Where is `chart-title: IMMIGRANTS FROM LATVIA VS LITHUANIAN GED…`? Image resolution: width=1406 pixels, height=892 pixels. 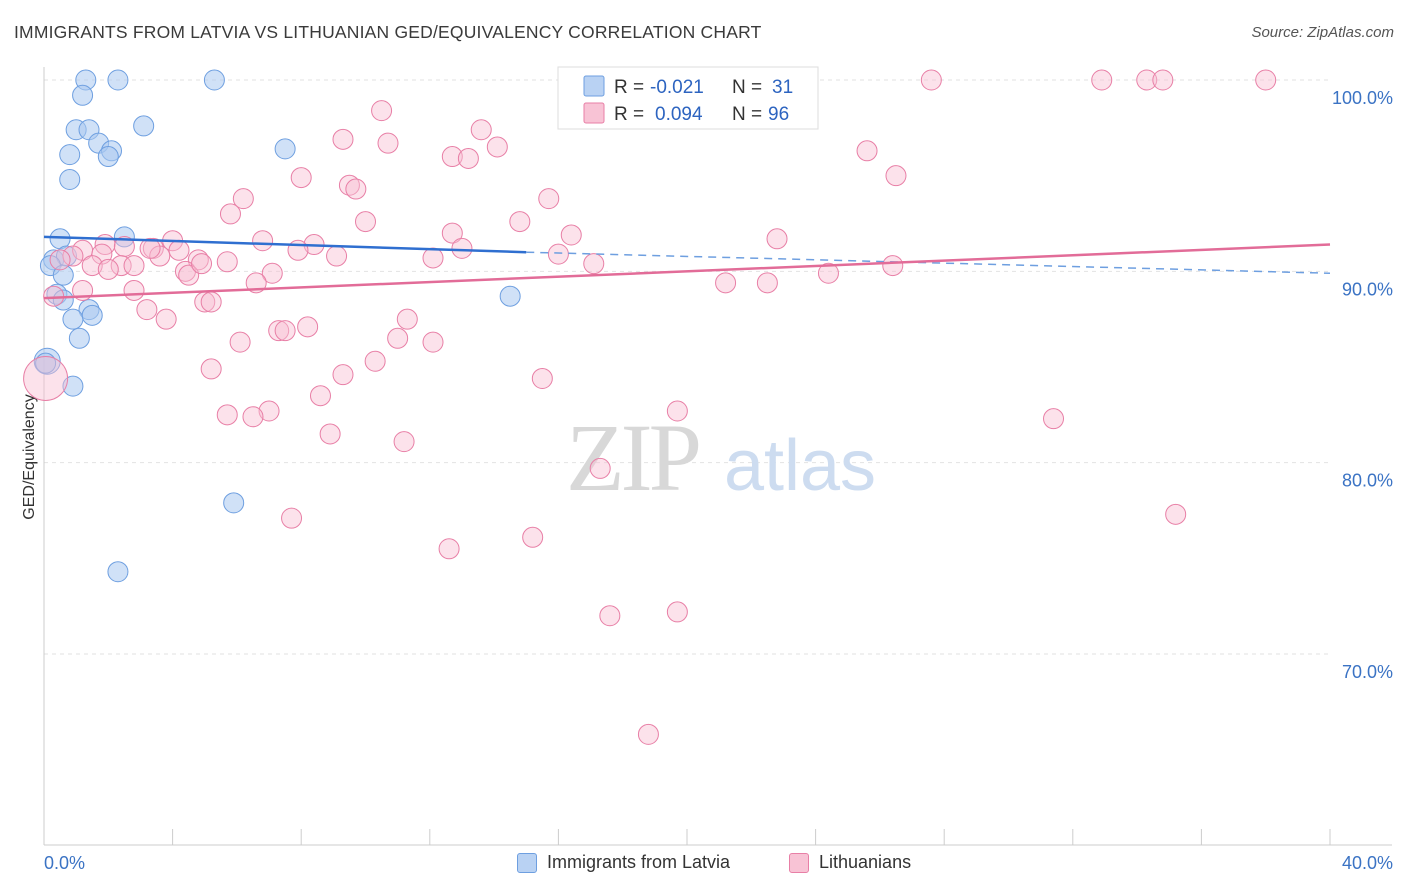
chart-title: IMMIGRANTS FROM LATVIA VS LITHUANIAN GED… is located at coordinates (388, 32).